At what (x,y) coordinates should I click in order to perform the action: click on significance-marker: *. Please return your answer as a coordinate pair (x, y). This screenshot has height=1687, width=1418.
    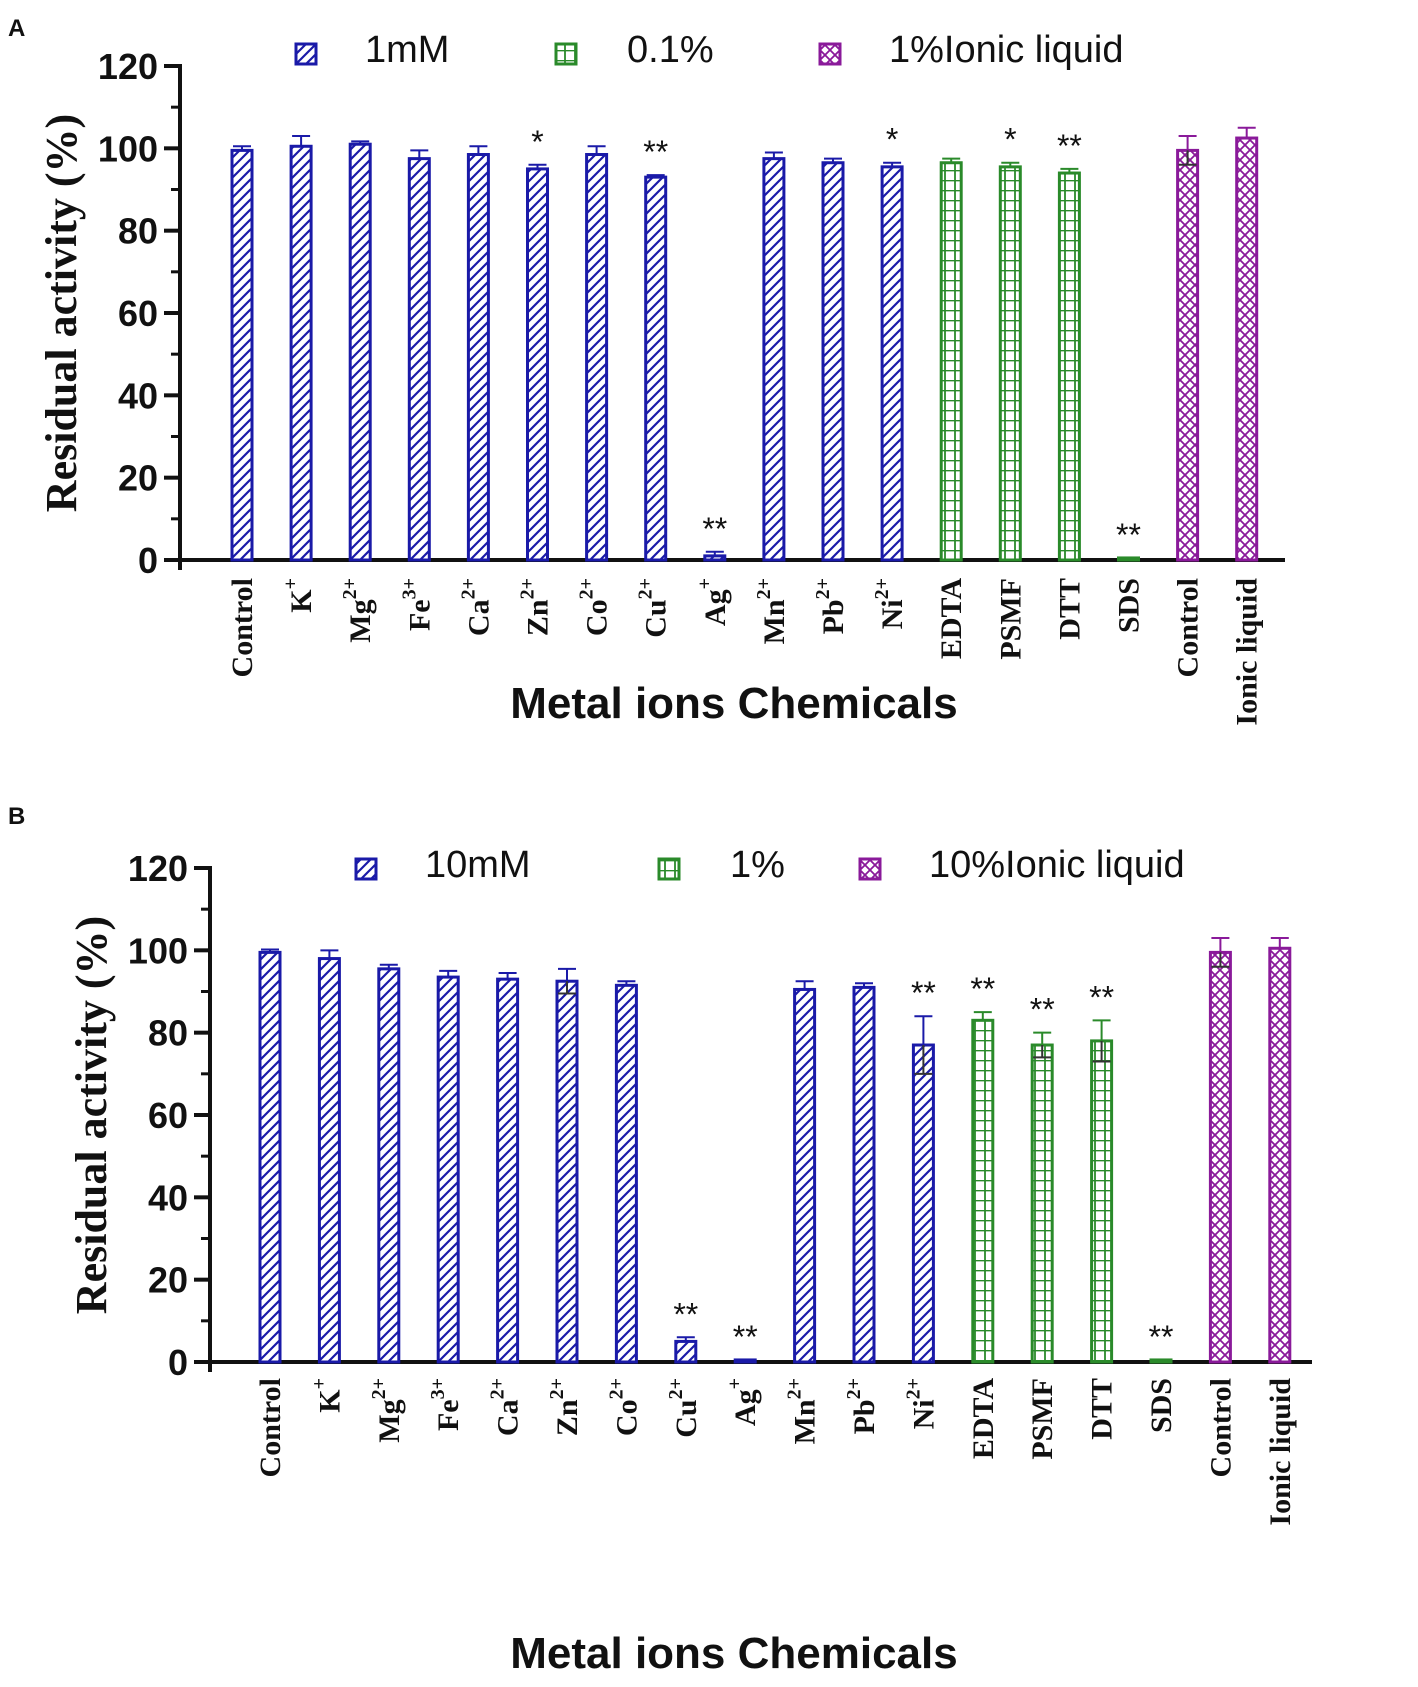
    Looking at the image, I should click on (537, 142).